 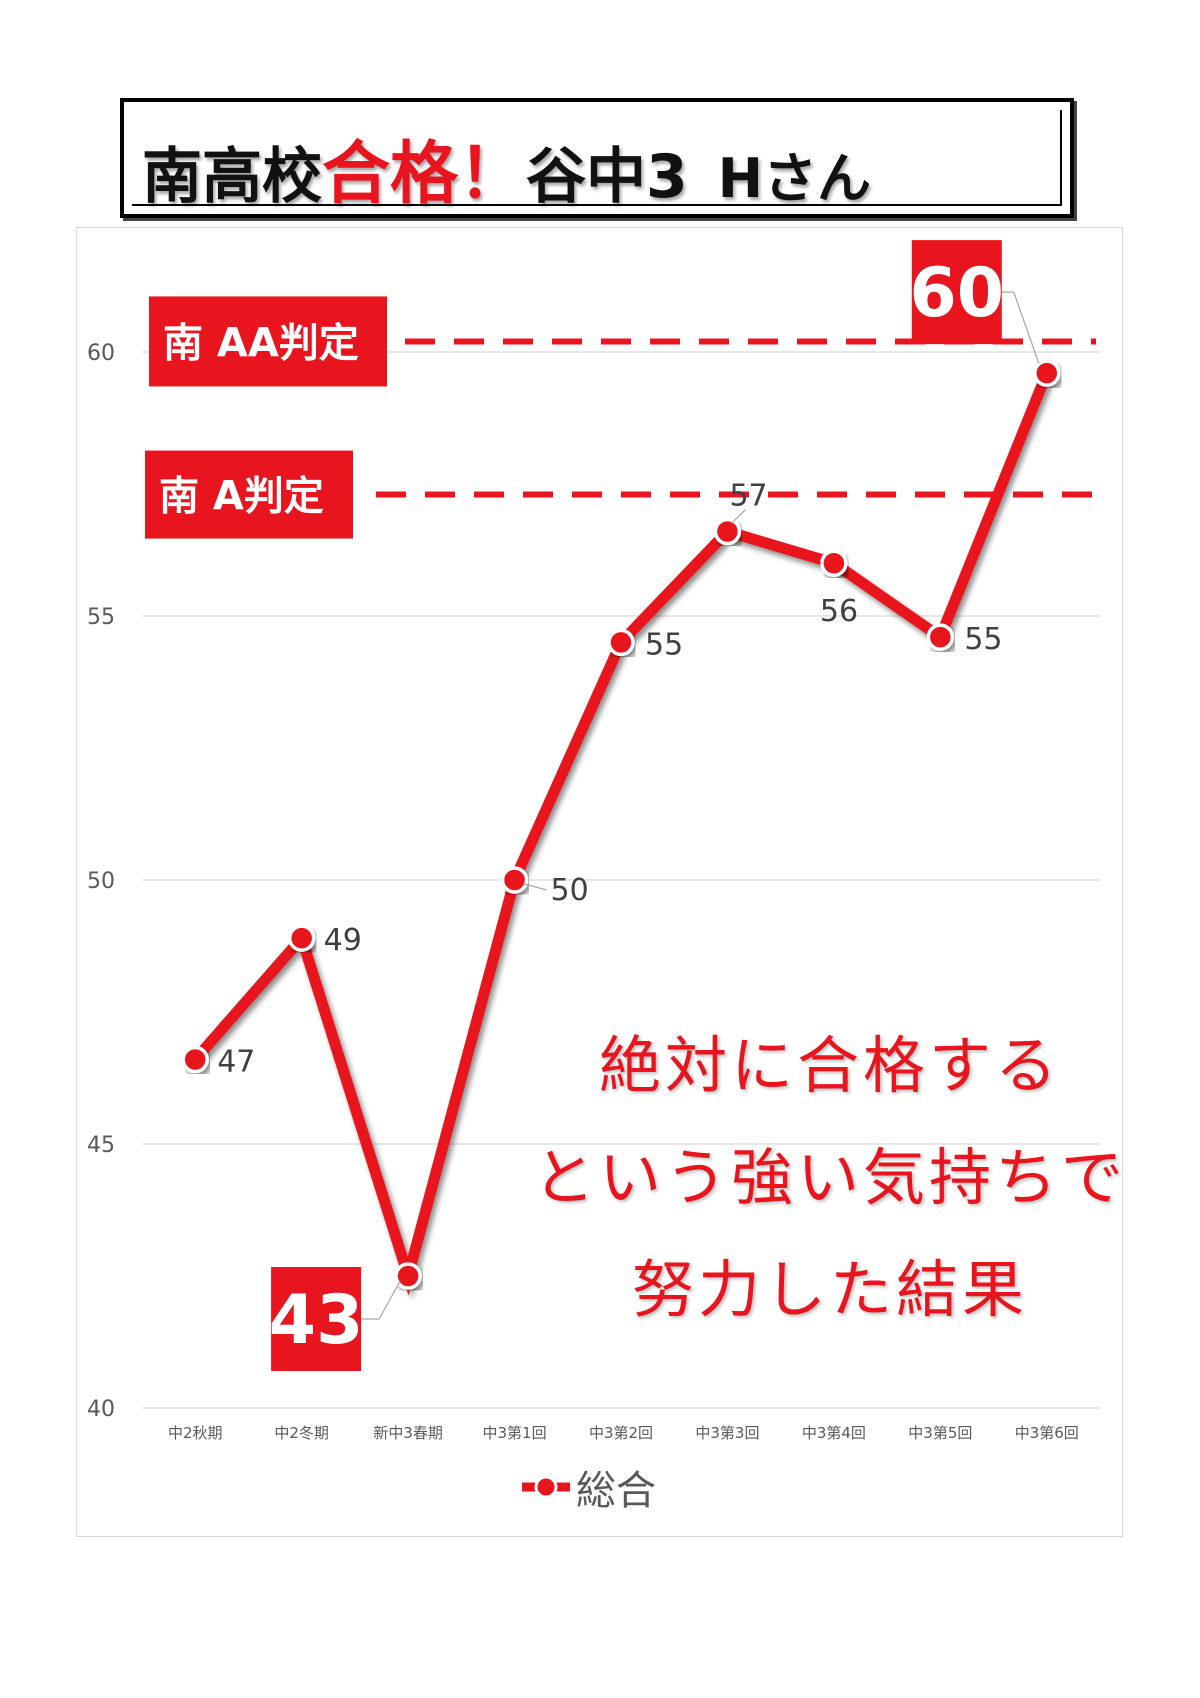 What do you see at coordinates (727, 1433) in the screenshot?
I see `x-tick-label: 中3第3回` at bounding box center [727, 1433].